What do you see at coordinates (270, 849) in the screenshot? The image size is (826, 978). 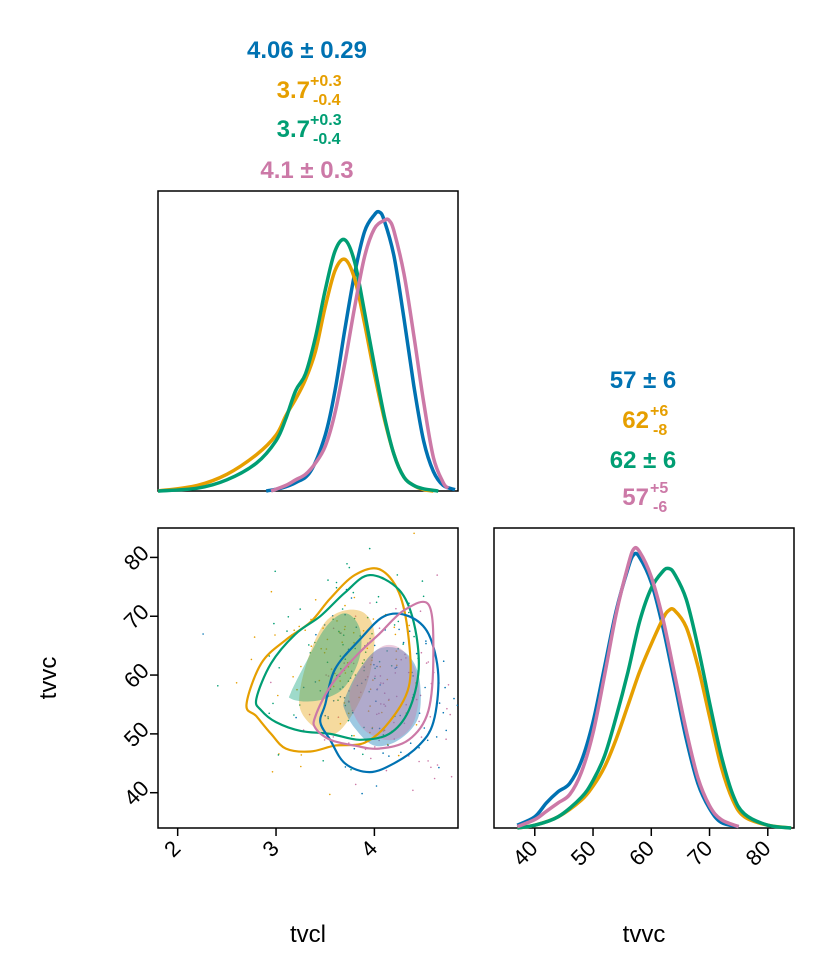 I see `tvcl-x-tick-label: 3` at bounding box center [270, 849].